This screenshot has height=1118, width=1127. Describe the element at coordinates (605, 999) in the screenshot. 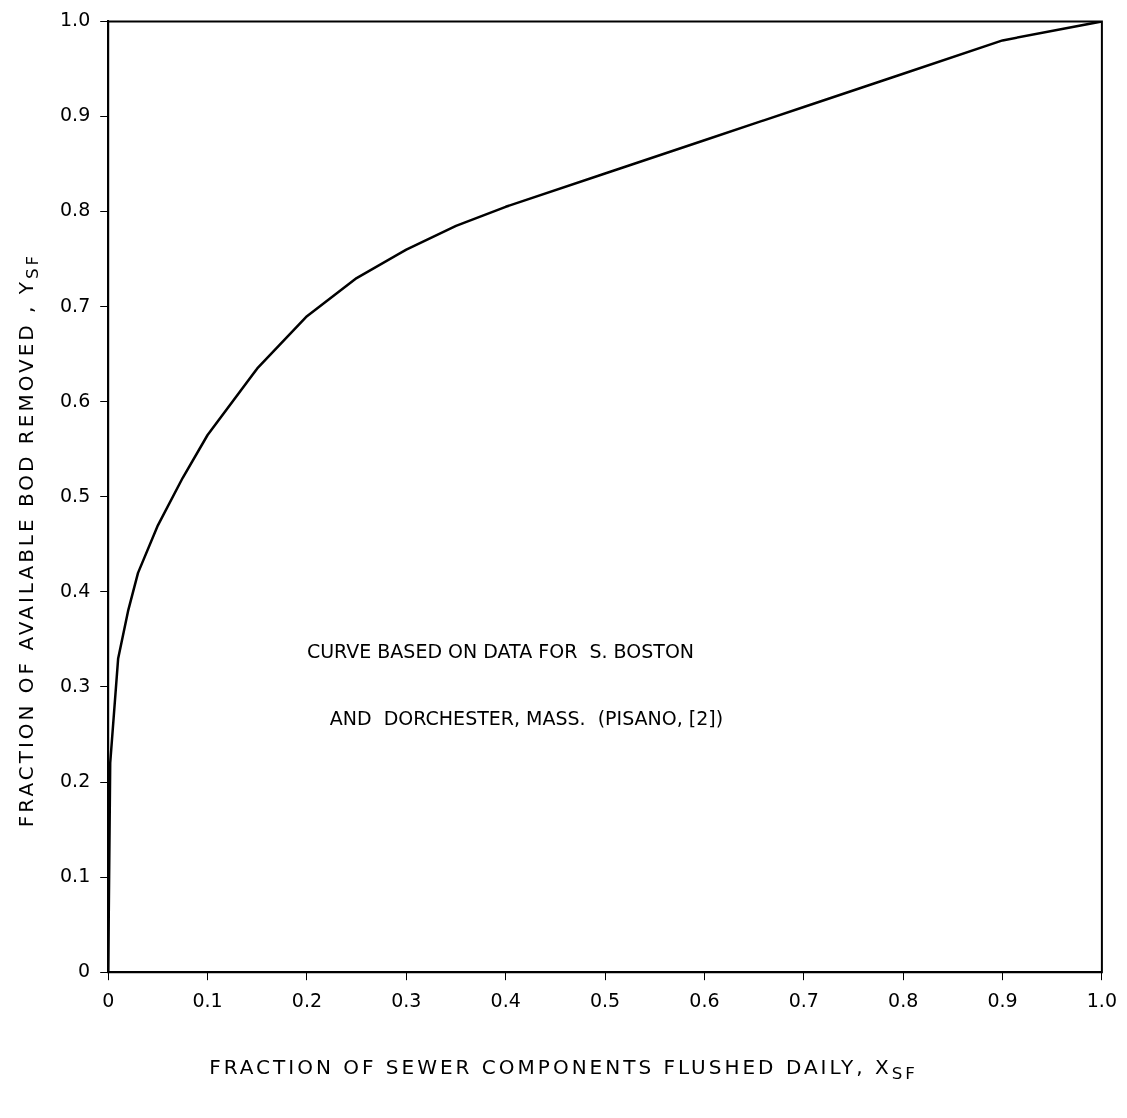

I see `x-tick-label: 0.5` at that location.